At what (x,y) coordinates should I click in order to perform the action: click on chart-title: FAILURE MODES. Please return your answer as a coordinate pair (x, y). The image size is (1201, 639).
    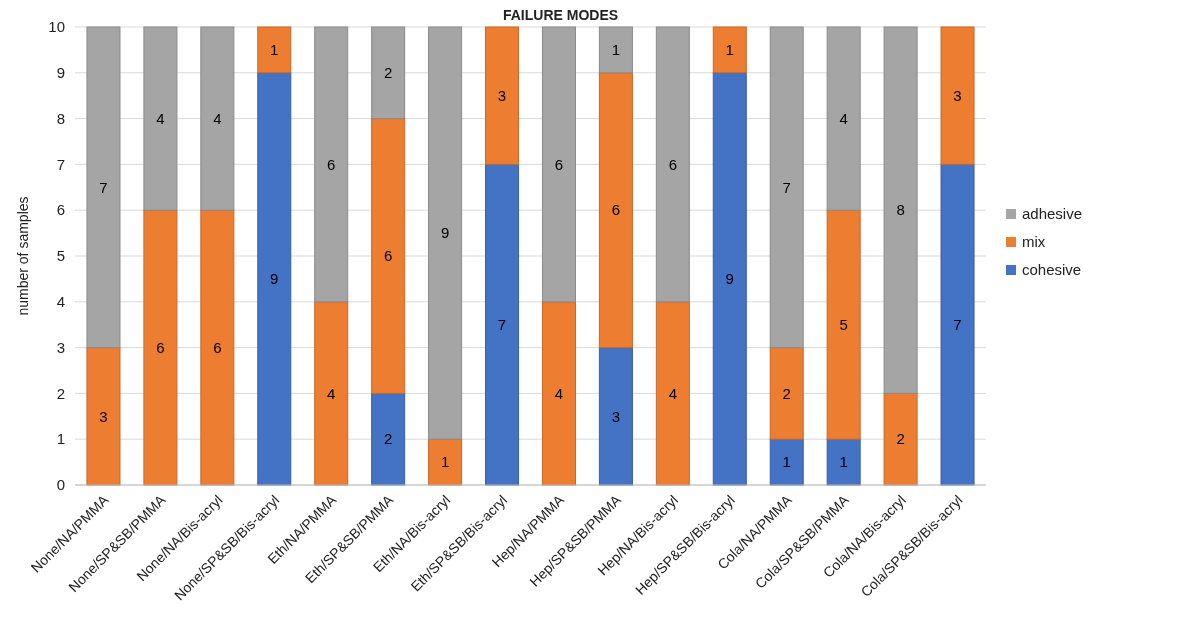
    Looking at the image, I should click on (560, 15).